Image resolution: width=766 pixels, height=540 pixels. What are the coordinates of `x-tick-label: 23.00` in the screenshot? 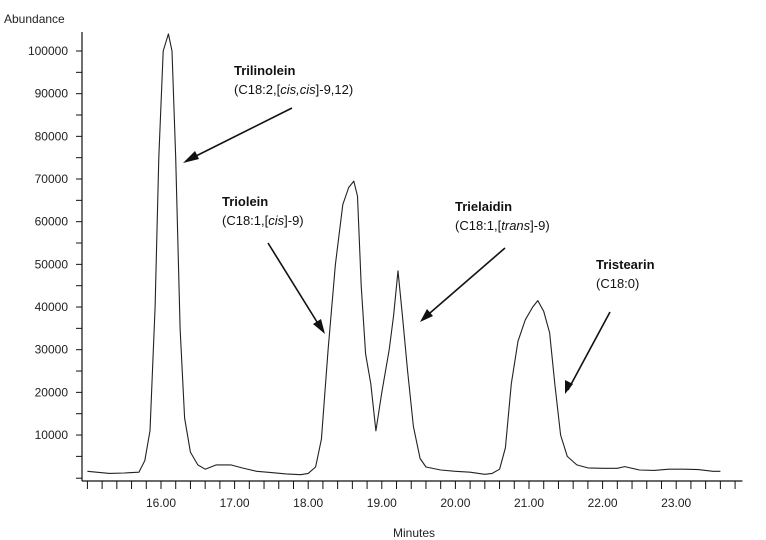 It's located at (676, 503).